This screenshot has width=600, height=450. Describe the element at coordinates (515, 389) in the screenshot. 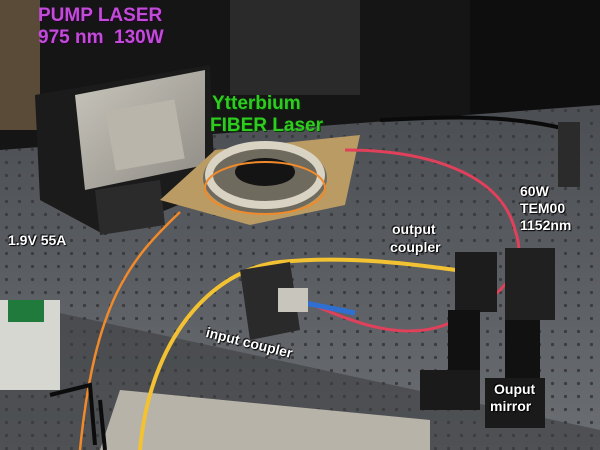

I see `output-mirror-label-line1: Ouput` at that location.